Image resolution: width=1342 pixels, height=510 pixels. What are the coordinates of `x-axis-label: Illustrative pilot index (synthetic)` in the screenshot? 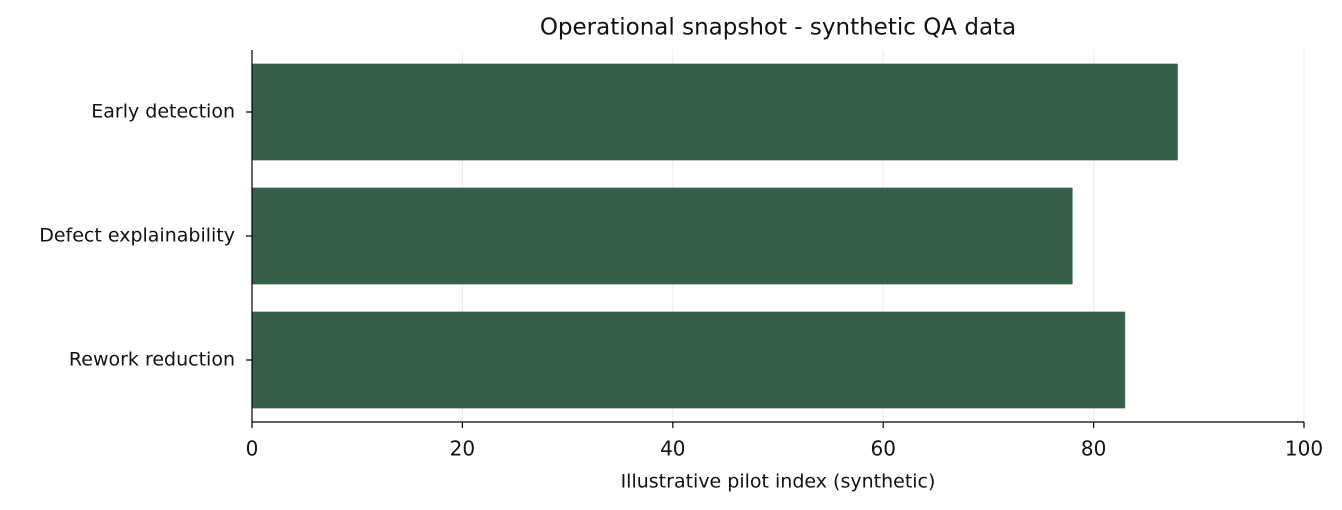 It's located at (778, 482).